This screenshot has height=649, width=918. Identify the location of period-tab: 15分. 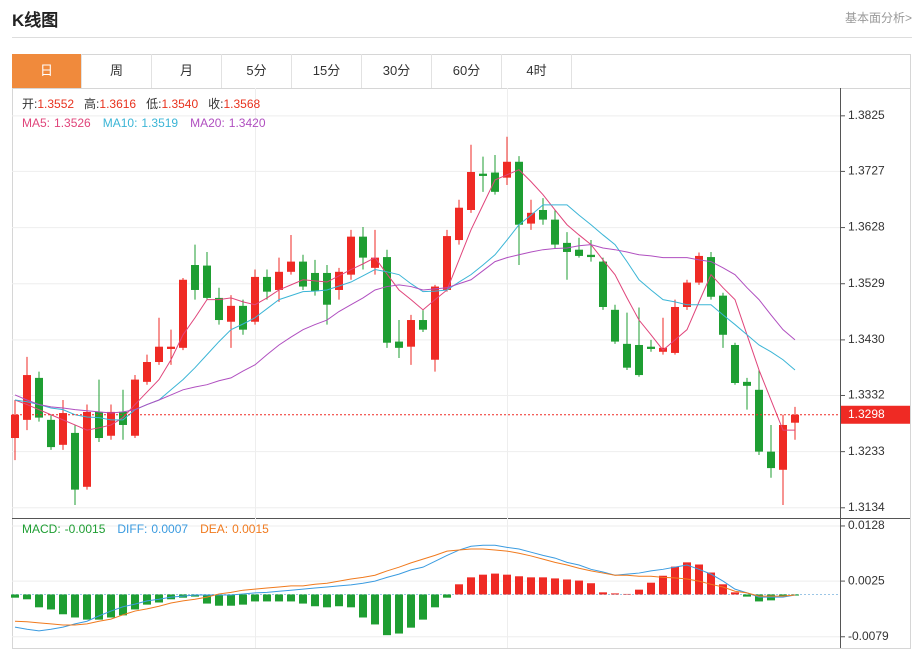
(327, 71).